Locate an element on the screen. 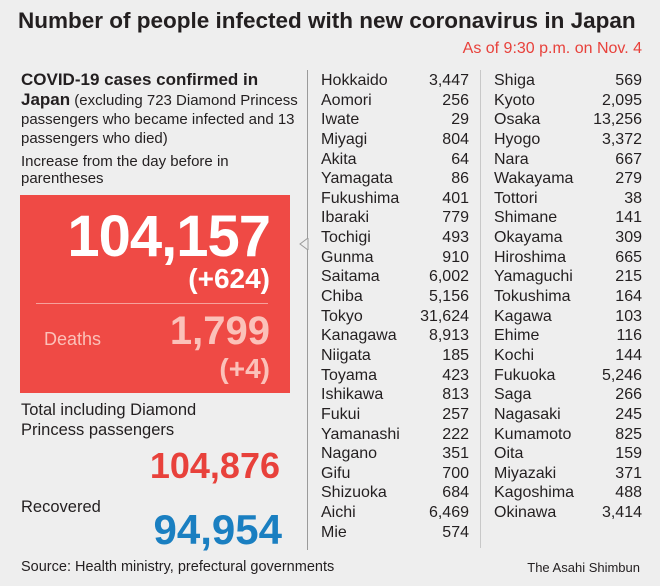  prefecture-value: 667 is located at coordinates (628, 159).